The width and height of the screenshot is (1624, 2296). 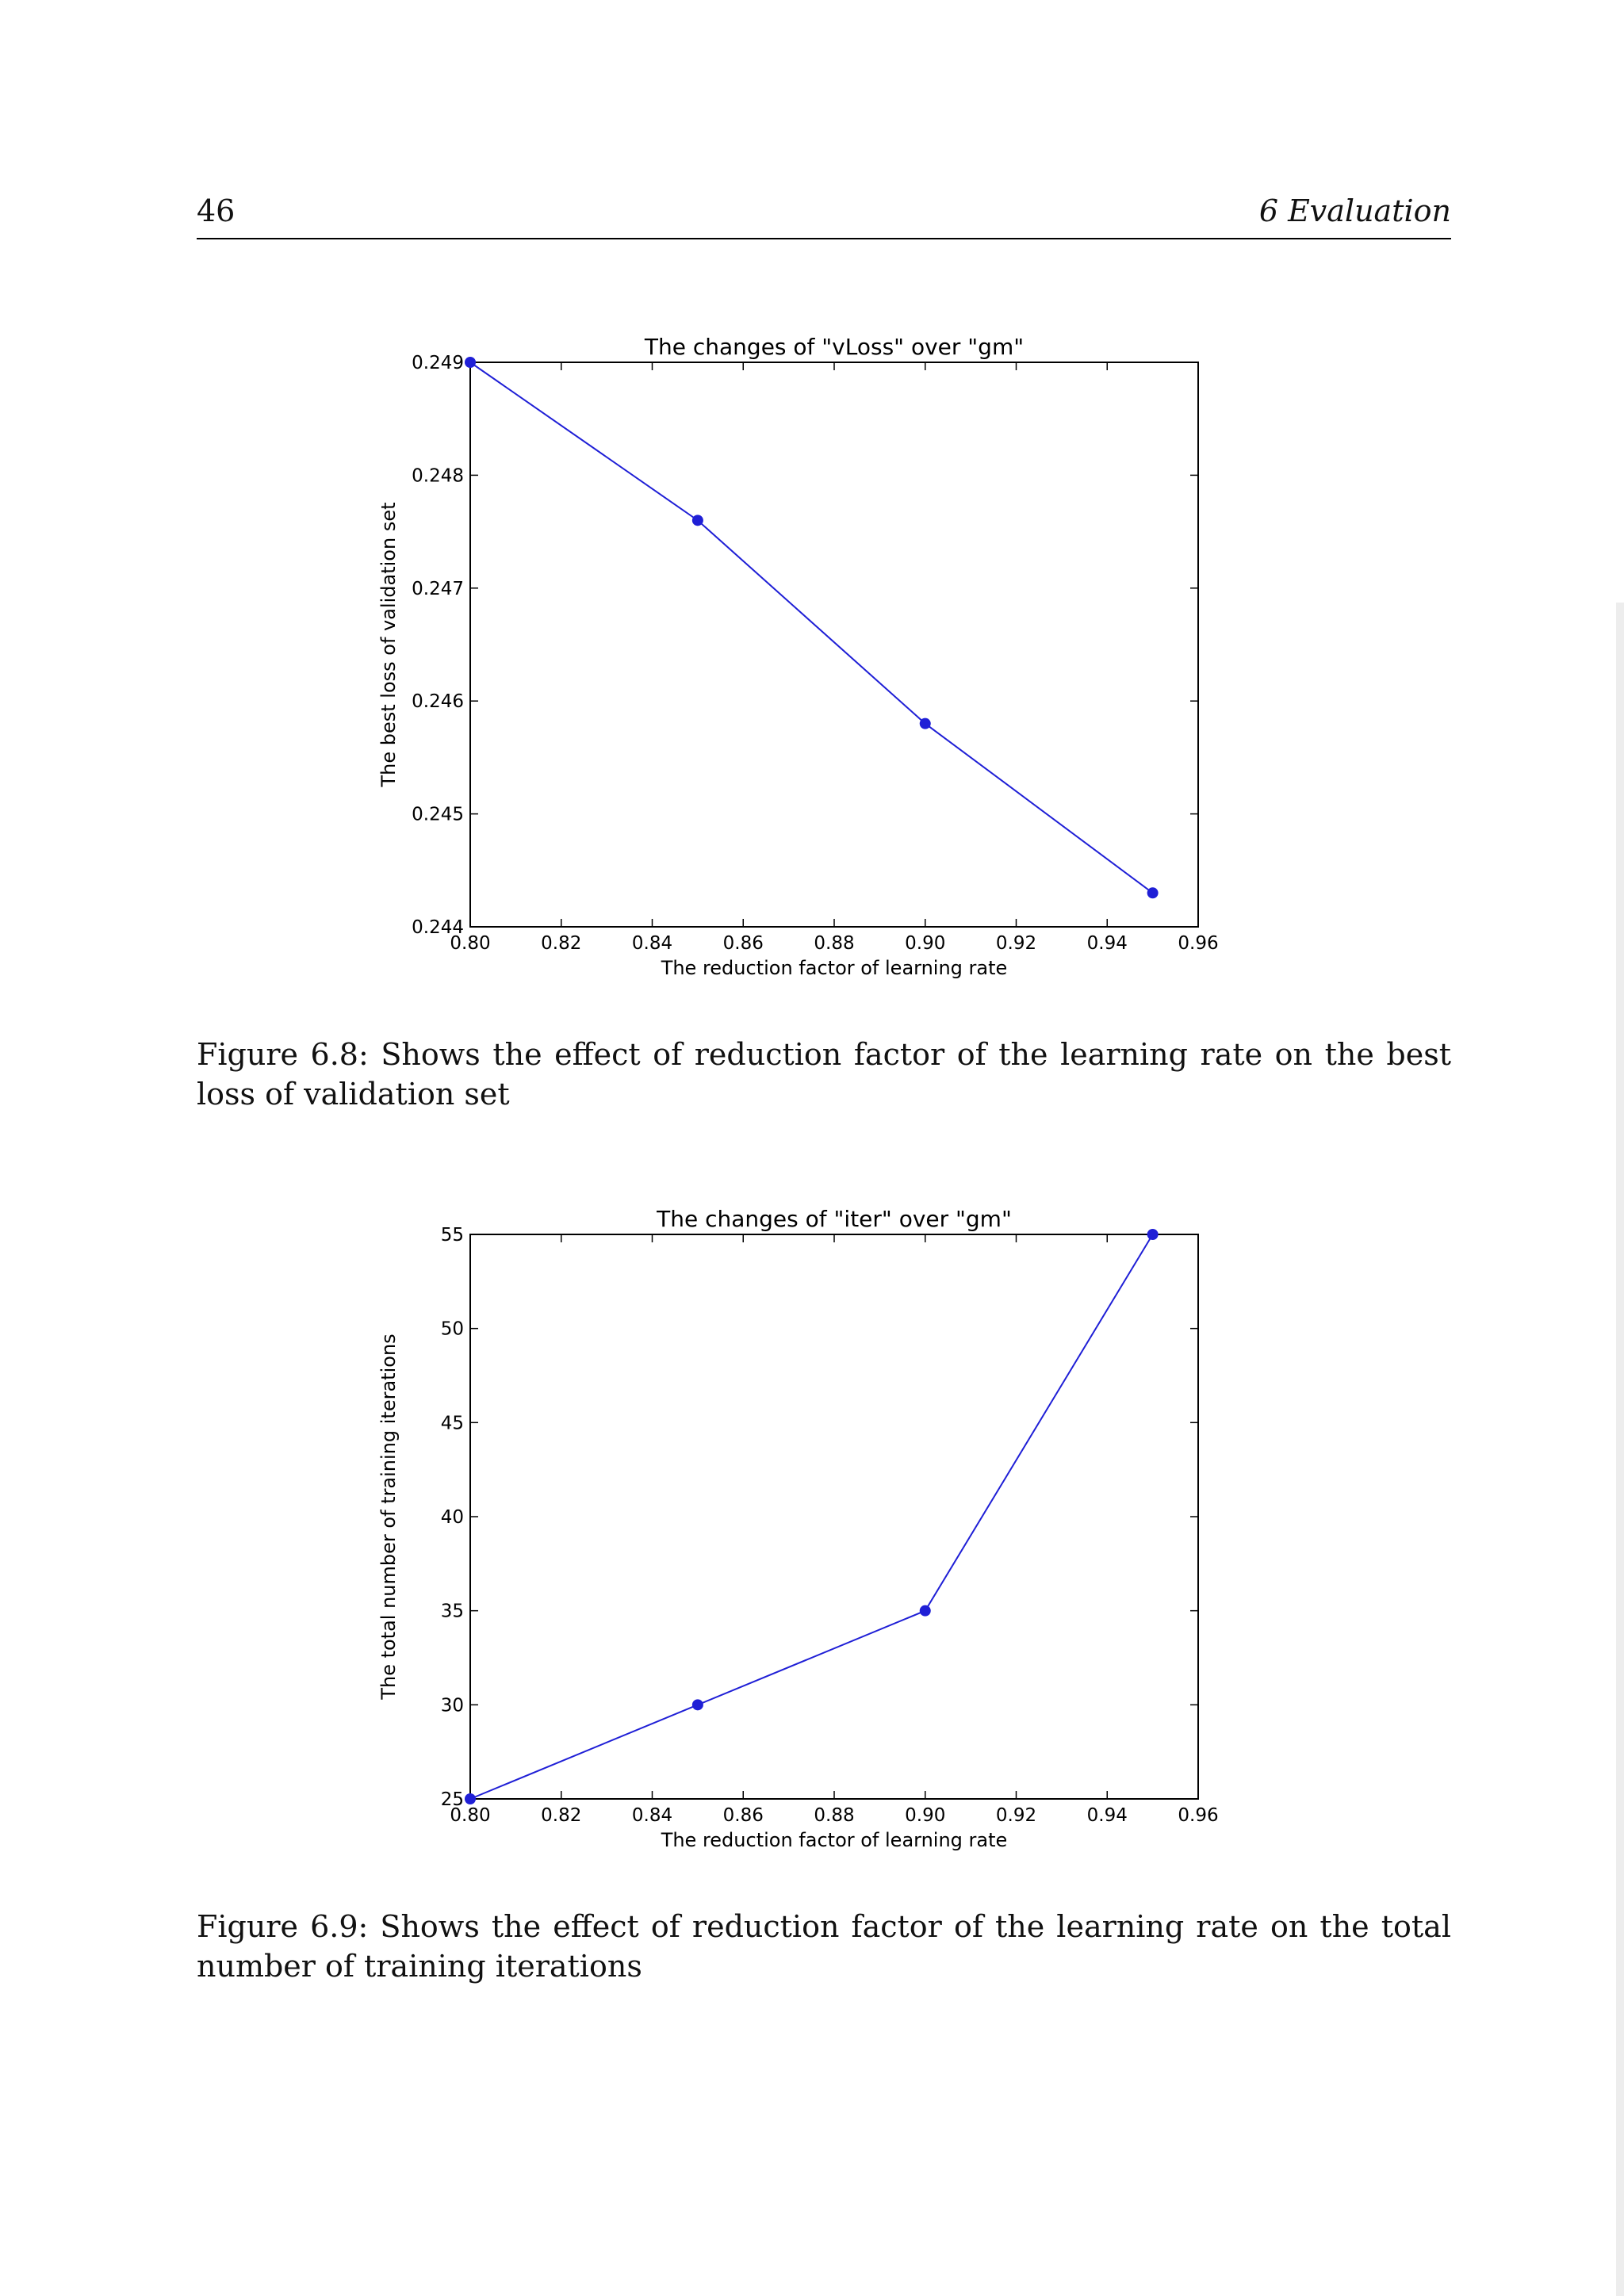 I want to click on y-tick-label: 0.247, so click(x=438, y=589).